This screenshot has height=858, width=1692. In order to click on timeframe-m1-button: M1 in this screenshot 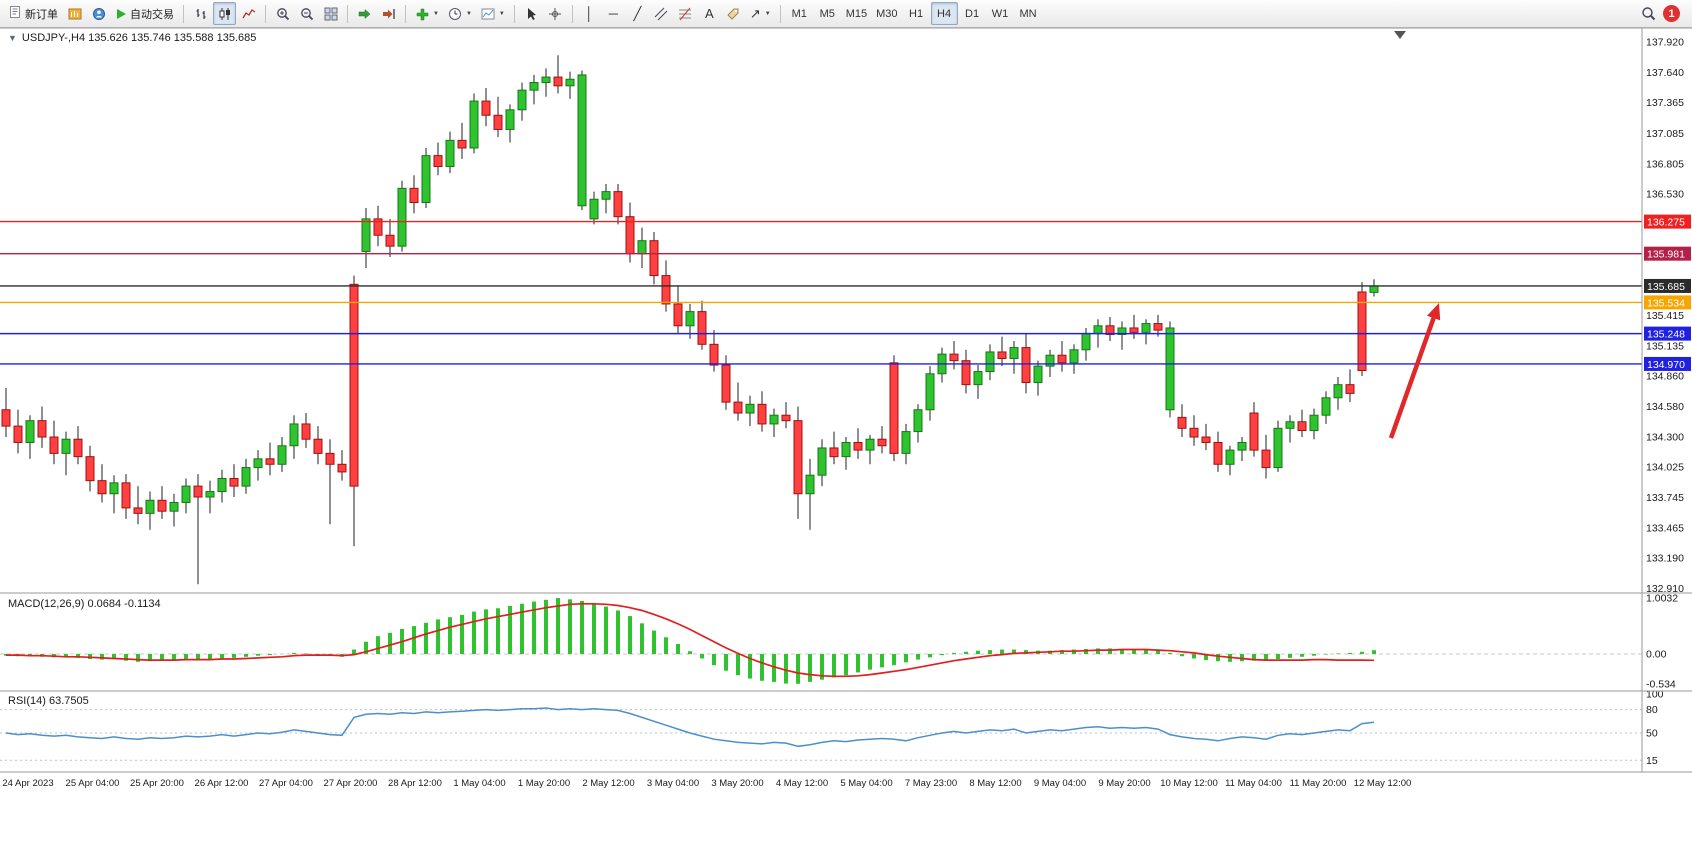, I will do `click(799, 13)`.